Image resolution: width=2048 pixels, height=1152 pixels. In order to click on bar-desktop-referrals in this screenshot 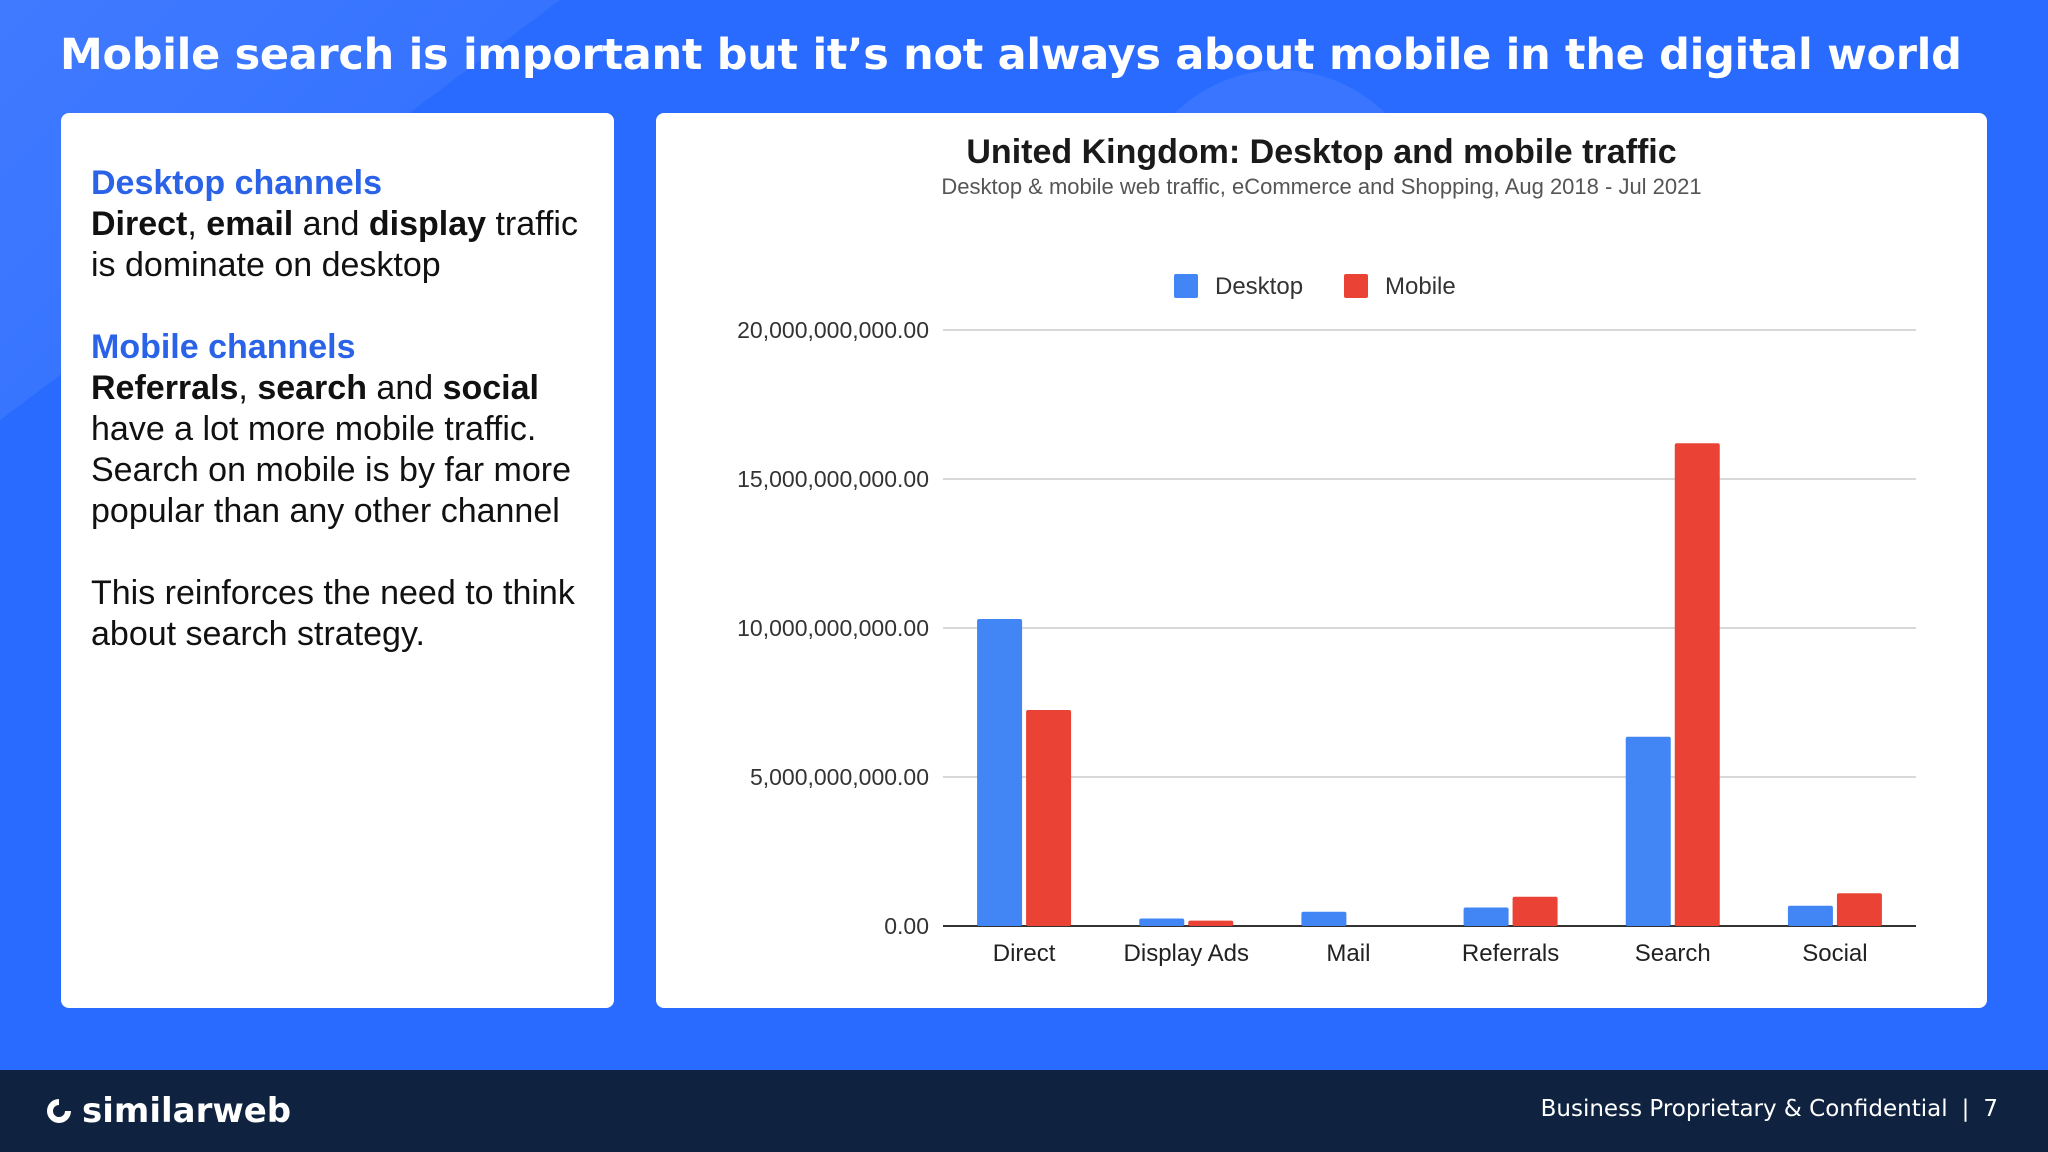, I will do `click(1486, 916)`.